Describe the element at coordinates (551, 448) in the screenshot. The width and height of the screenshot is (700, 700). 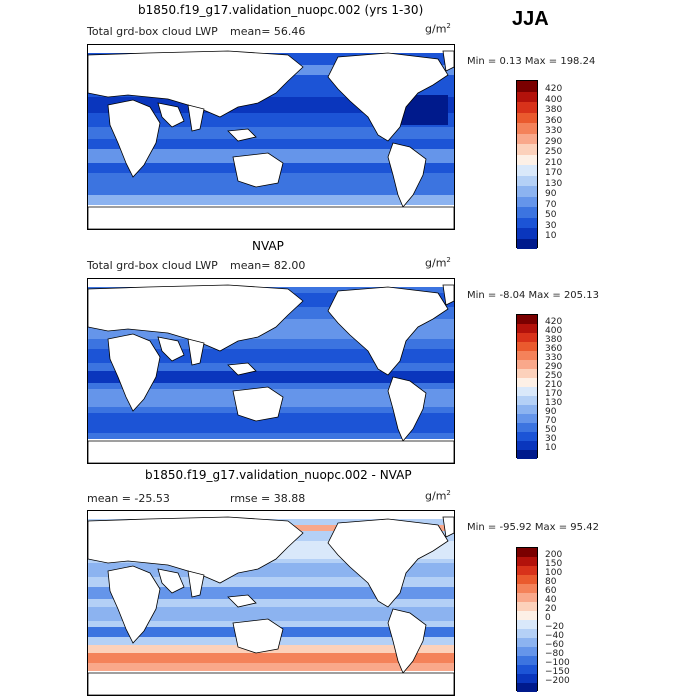
I see `colorbar-tick-label: 10` at that location.